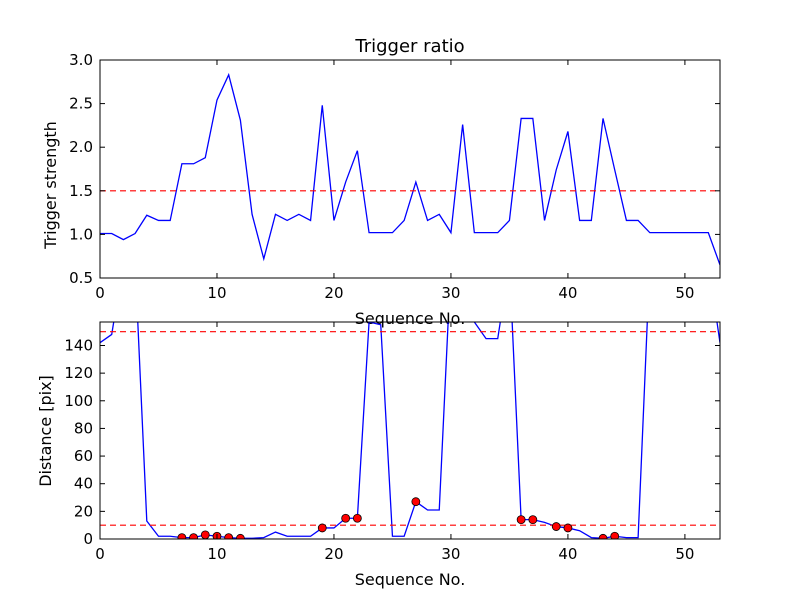 The image size is (800, 600). What do you see at coordinates (81, 234) in the screenshot?
I see `y-tick-label: 1.0` at bounding box center [81, 234].